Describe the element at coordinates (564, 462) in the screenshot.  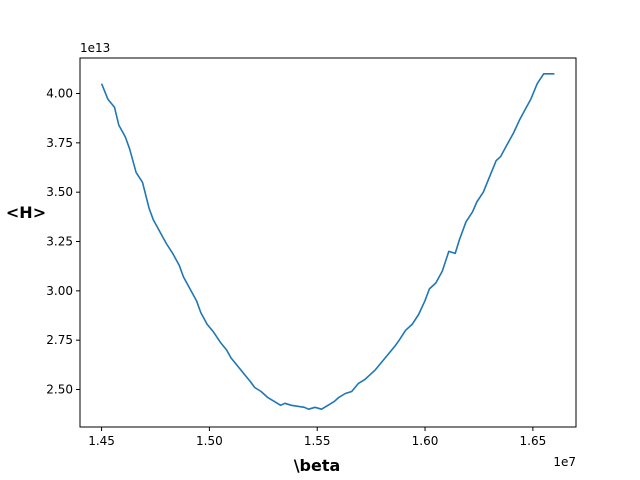
I see `x-offset-label: 1e7` at that location.